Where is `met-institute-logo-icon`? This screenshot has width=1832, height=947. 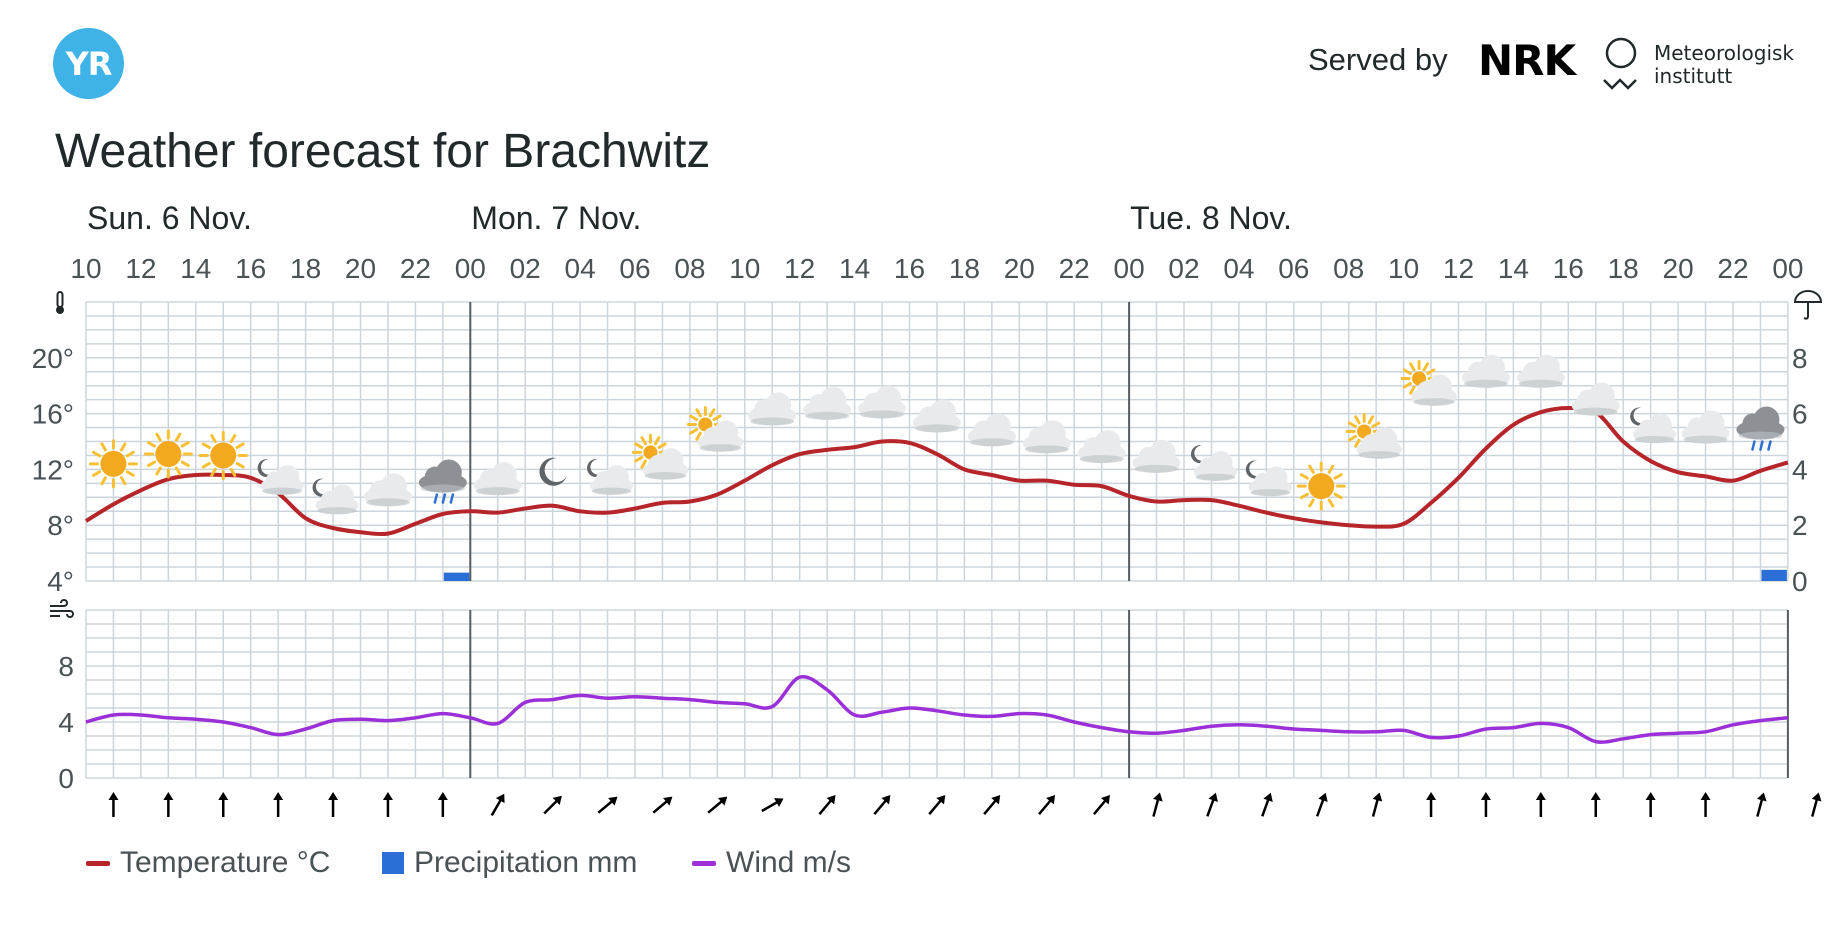 met-institute-logo-icon is located at coordinates (1620, 63).